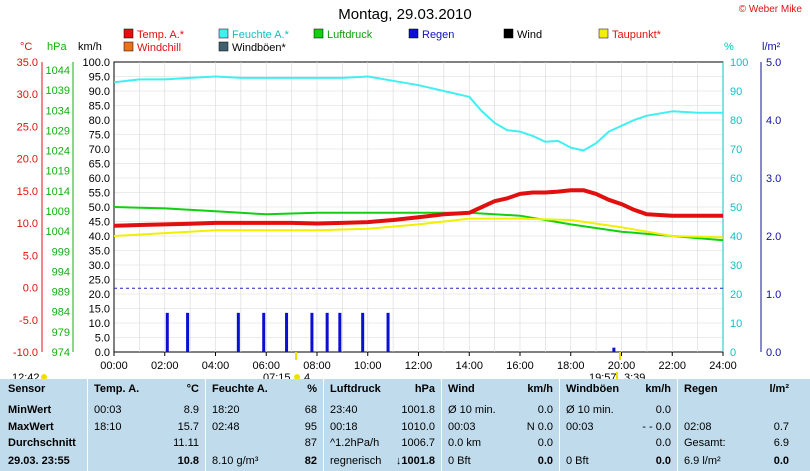 The width and height of the screenshot is (810, 471). What do you see at coordinates (188, 461) in the screenshot?
I see `stats-value-temp: 10.8` at bounding box center [188, 461].